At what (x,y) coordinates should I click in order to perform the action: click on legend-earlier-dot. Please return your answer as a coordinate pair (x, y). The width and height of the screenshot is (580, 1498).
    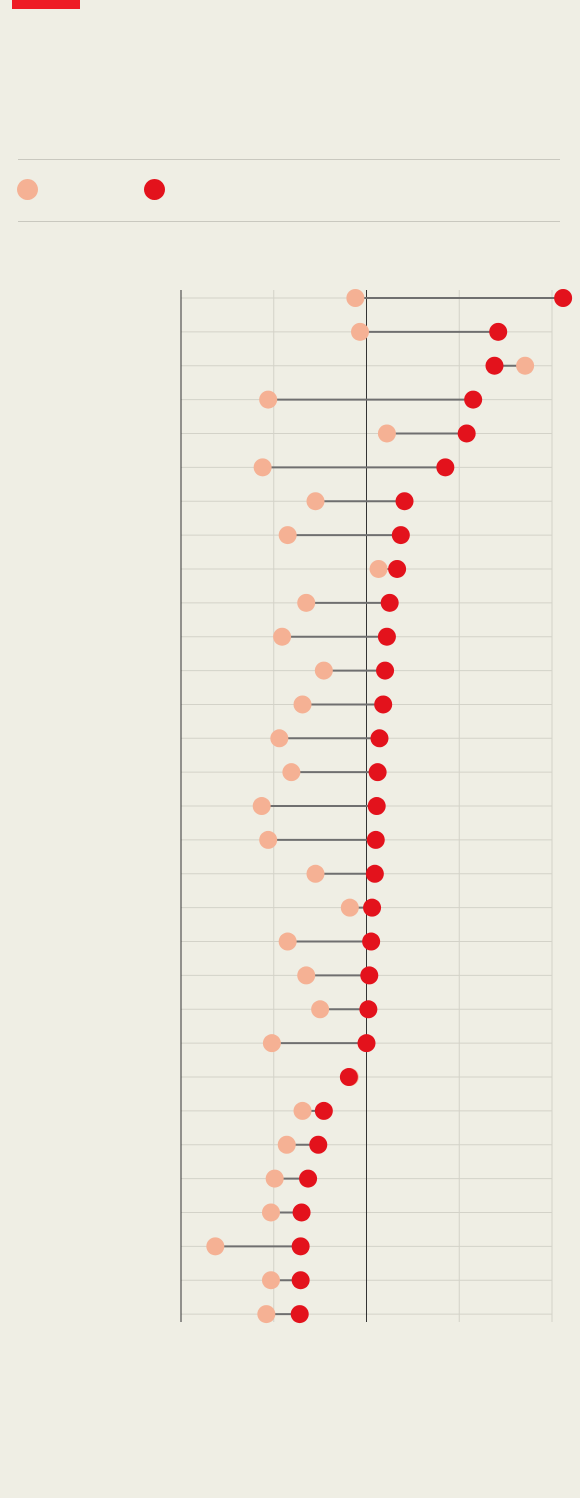
    Looking at the image, I should click on (27, 189).